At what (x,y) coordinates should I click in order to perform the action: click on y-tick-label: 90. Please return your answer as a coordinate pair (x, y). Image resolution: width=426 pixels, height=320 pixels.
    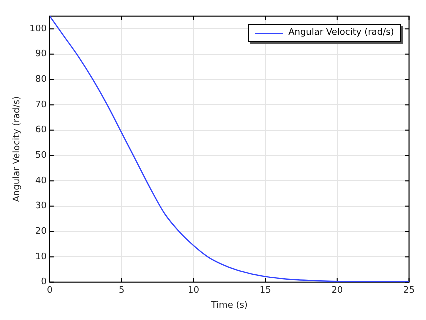
    Looking at the image, I should click on (42, 55).